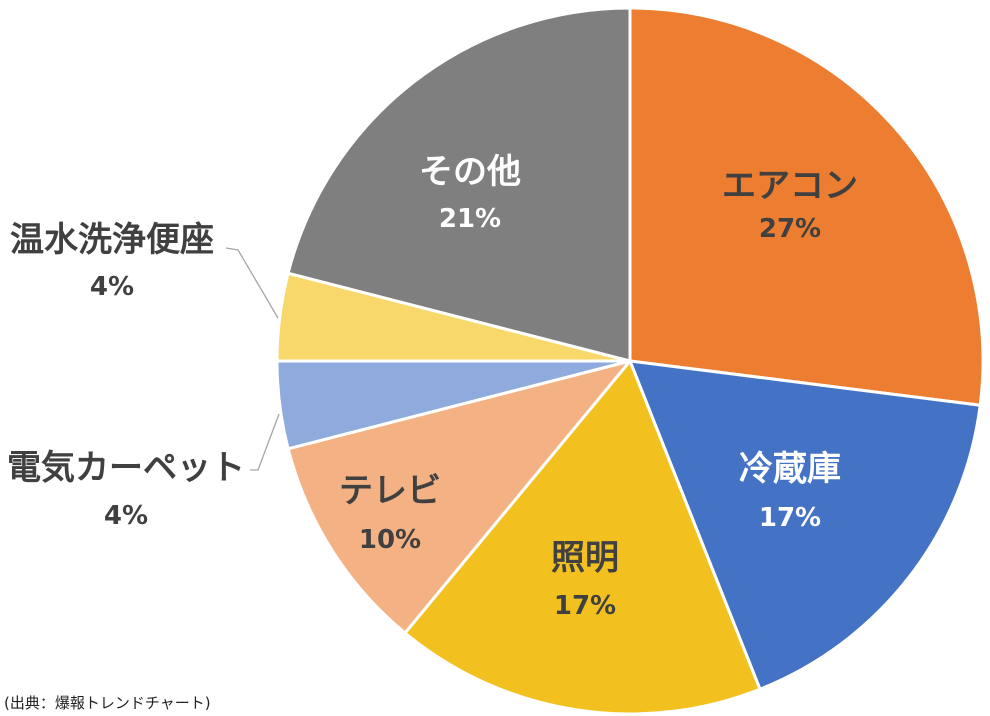 This screenshot has height=716, width=990. I want to click on category-label-tv: テレビ, so click(390, 491).